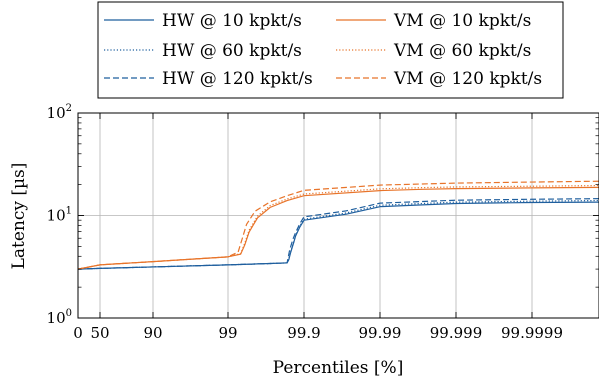 The height and width of the screenshot is (385, 599). Describe the element at coordinates (59, 317) in the screenshot. I see `y-tick-label: 10⁰` at that location.